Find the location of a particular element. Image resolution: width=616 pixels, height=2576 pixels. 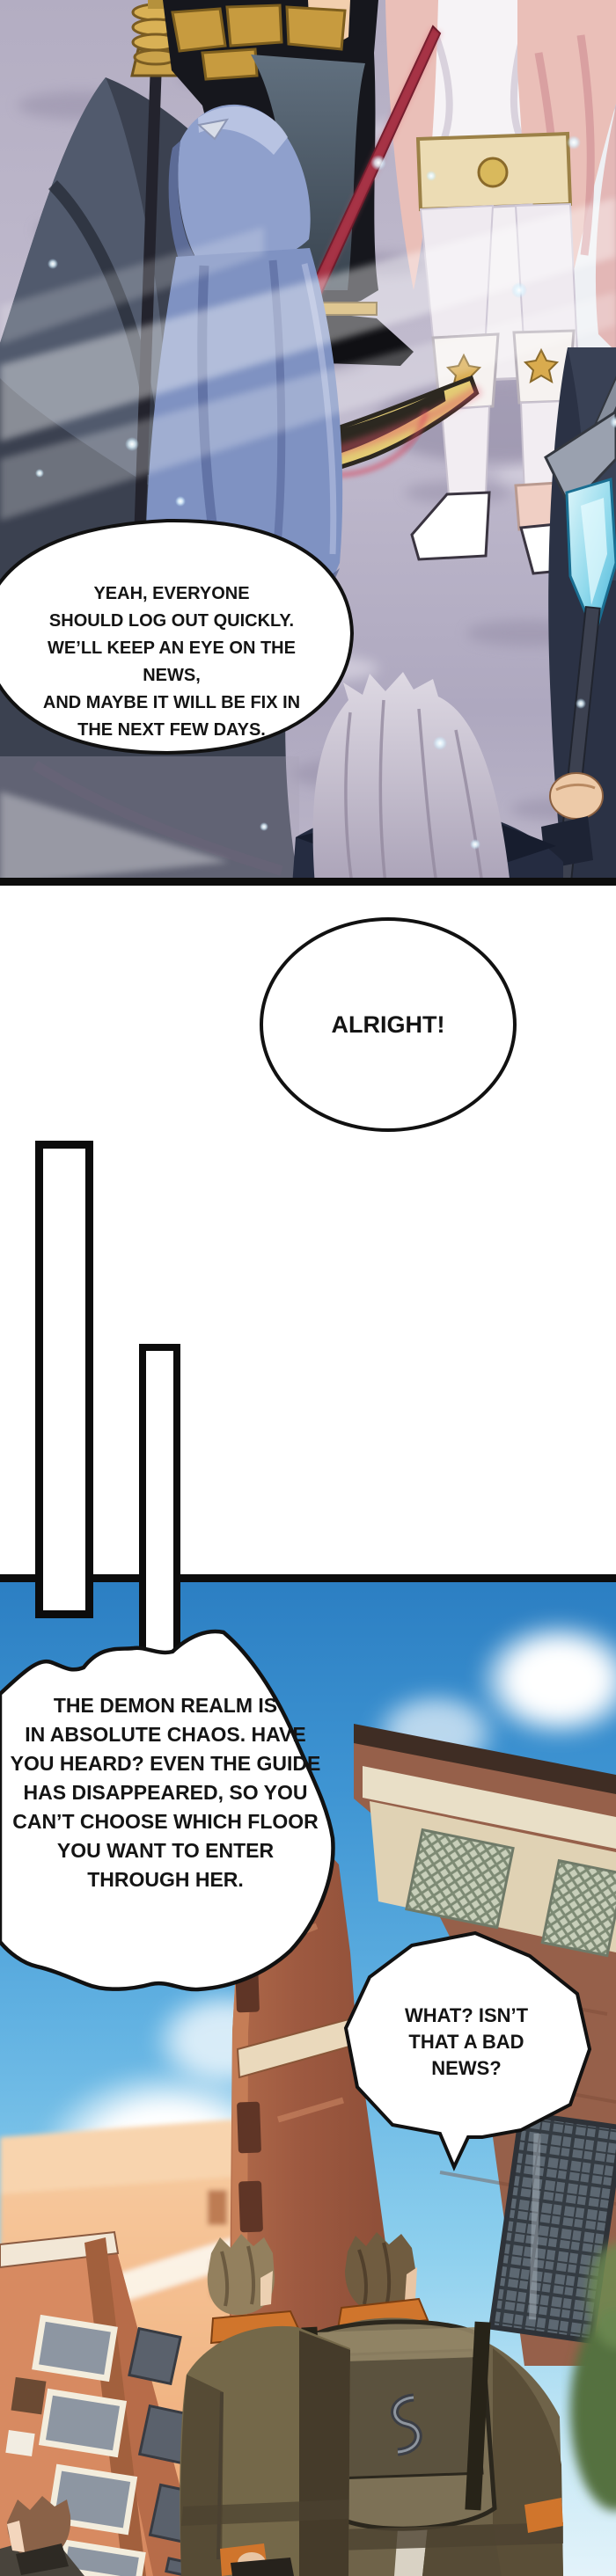

speech-bubble-alright: ALRIGHT! is located at coordinates (388, 1024).